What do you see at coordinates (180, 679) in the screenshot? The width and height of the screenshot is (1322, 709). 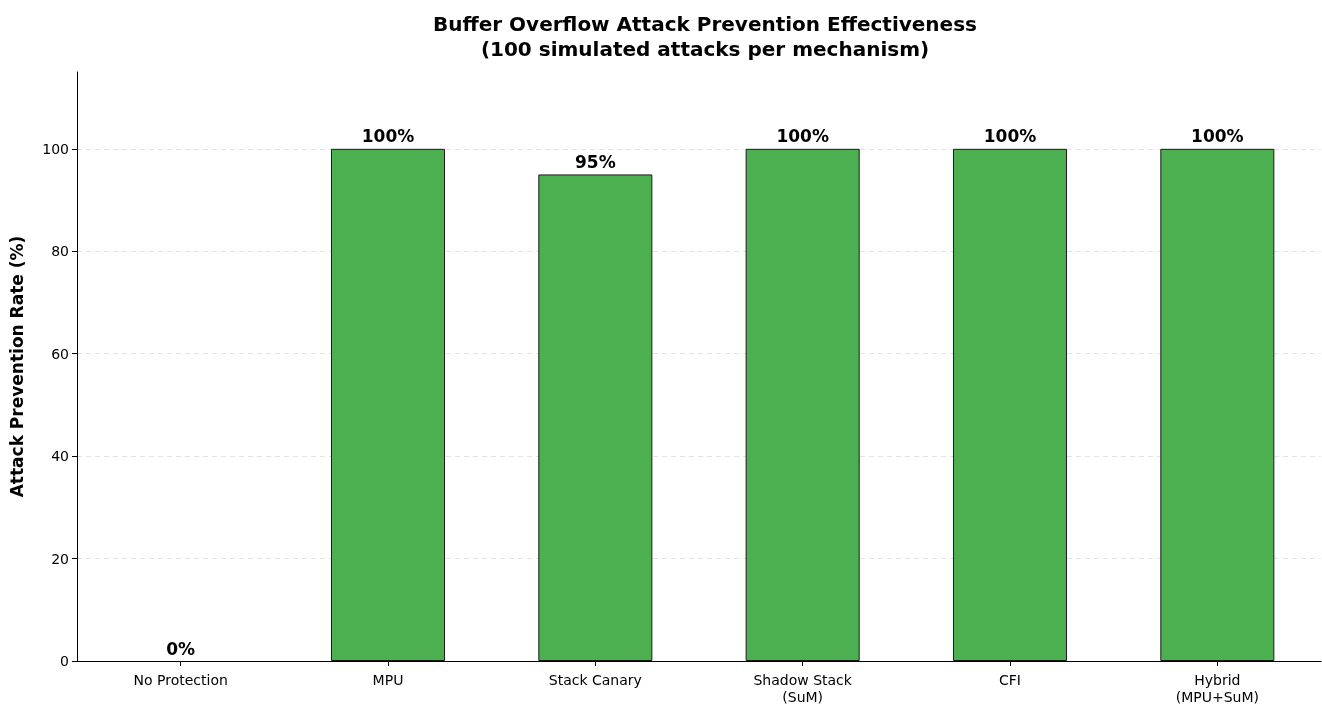 I see `x-tick-label: No Protection` at bounding box center [180, 679].